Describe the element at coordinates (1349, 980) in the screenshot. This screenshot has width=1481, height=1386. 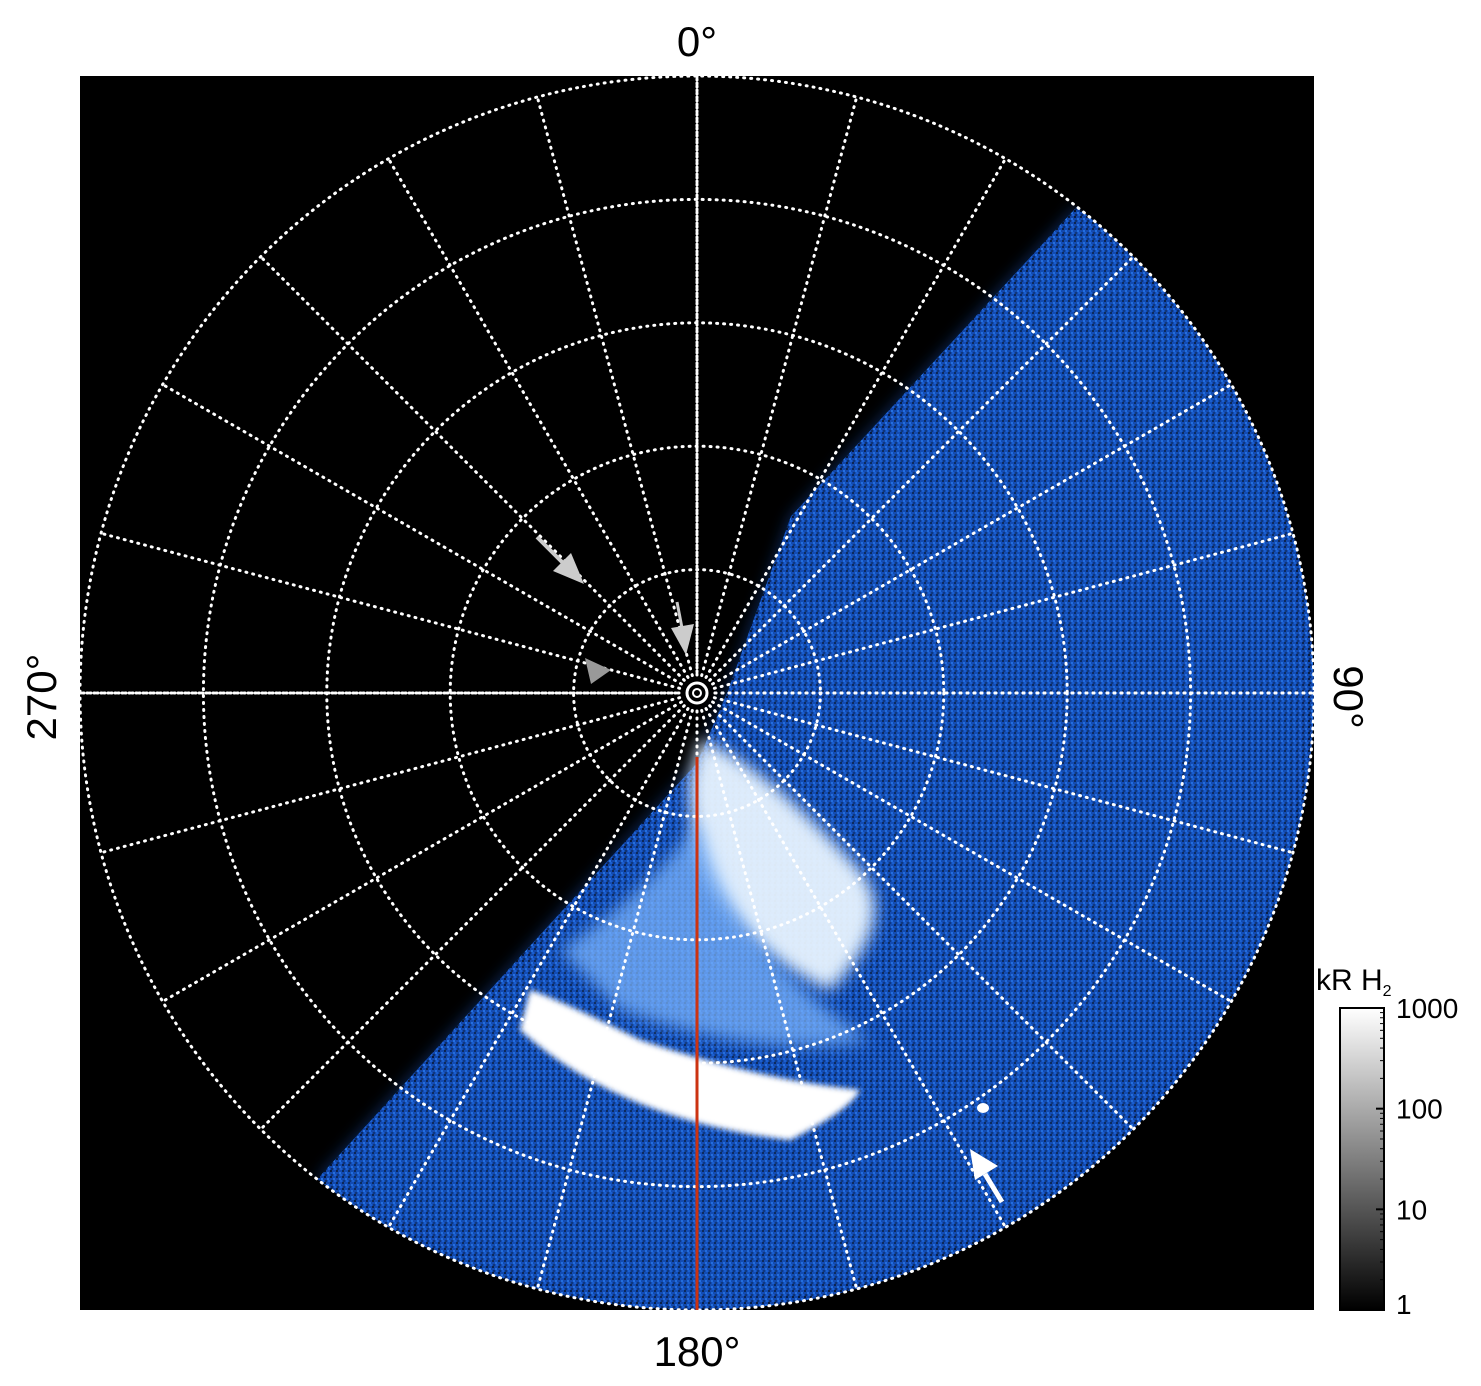
I see `colorbar-title-main: kR H` at that location.